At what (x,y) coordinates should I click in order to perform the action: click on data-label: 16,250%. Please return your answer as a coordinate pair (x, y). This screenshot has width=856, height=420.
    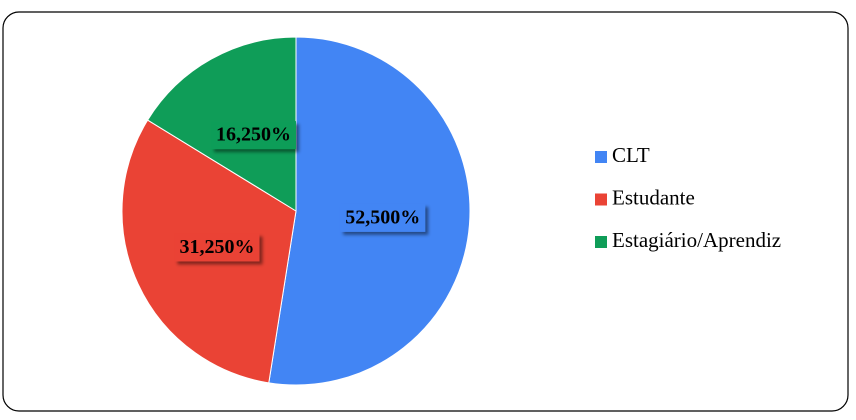
    Looking at the image, I should click on (253, 135).